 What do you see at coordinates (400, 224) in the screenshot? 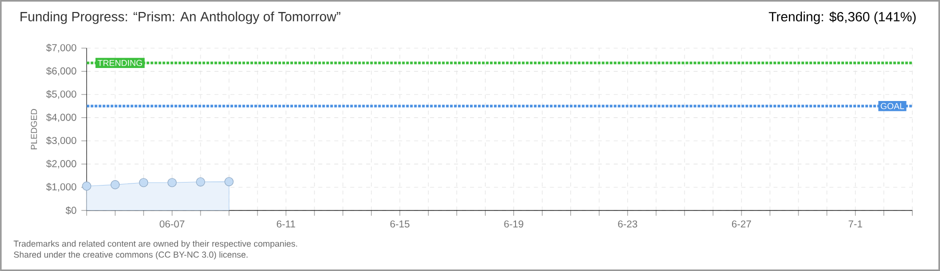
I see `x-tick-label: 6-15` at bounding box center [400, 224].